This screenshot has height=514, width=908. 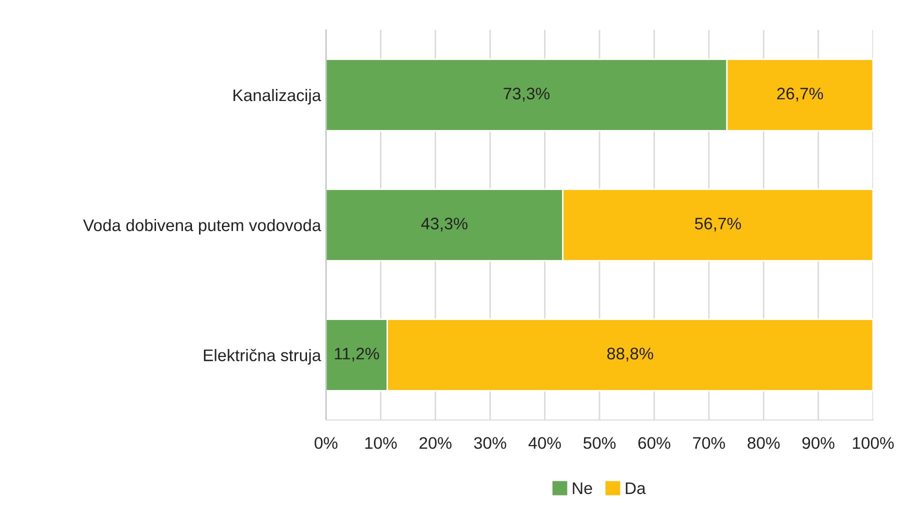 What do you see at coordinates (544, 443) in the screenshot?
I see `x-tick-label: 40%` at bounding box center [544, 443].